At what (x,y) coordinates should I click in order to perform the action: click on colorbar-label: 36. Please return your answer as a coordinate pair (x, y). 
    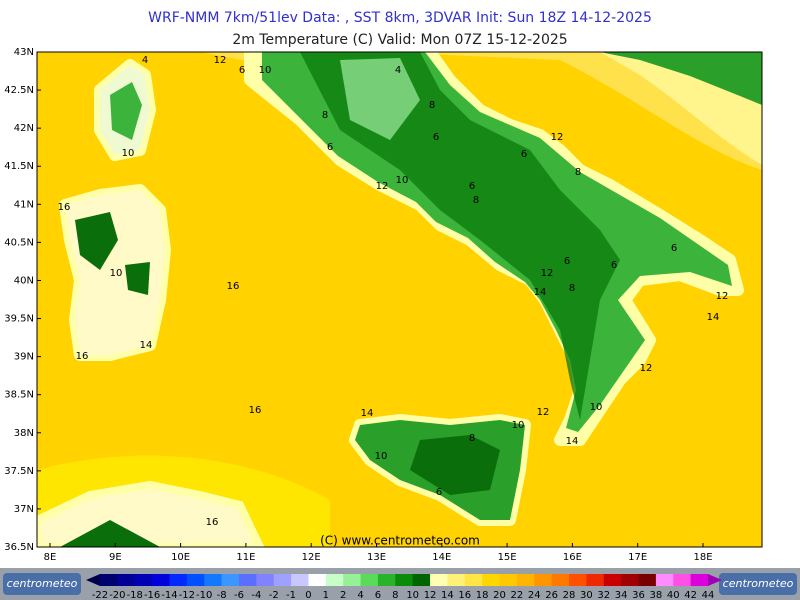
    Looking at the image, I should click on (638, 595).